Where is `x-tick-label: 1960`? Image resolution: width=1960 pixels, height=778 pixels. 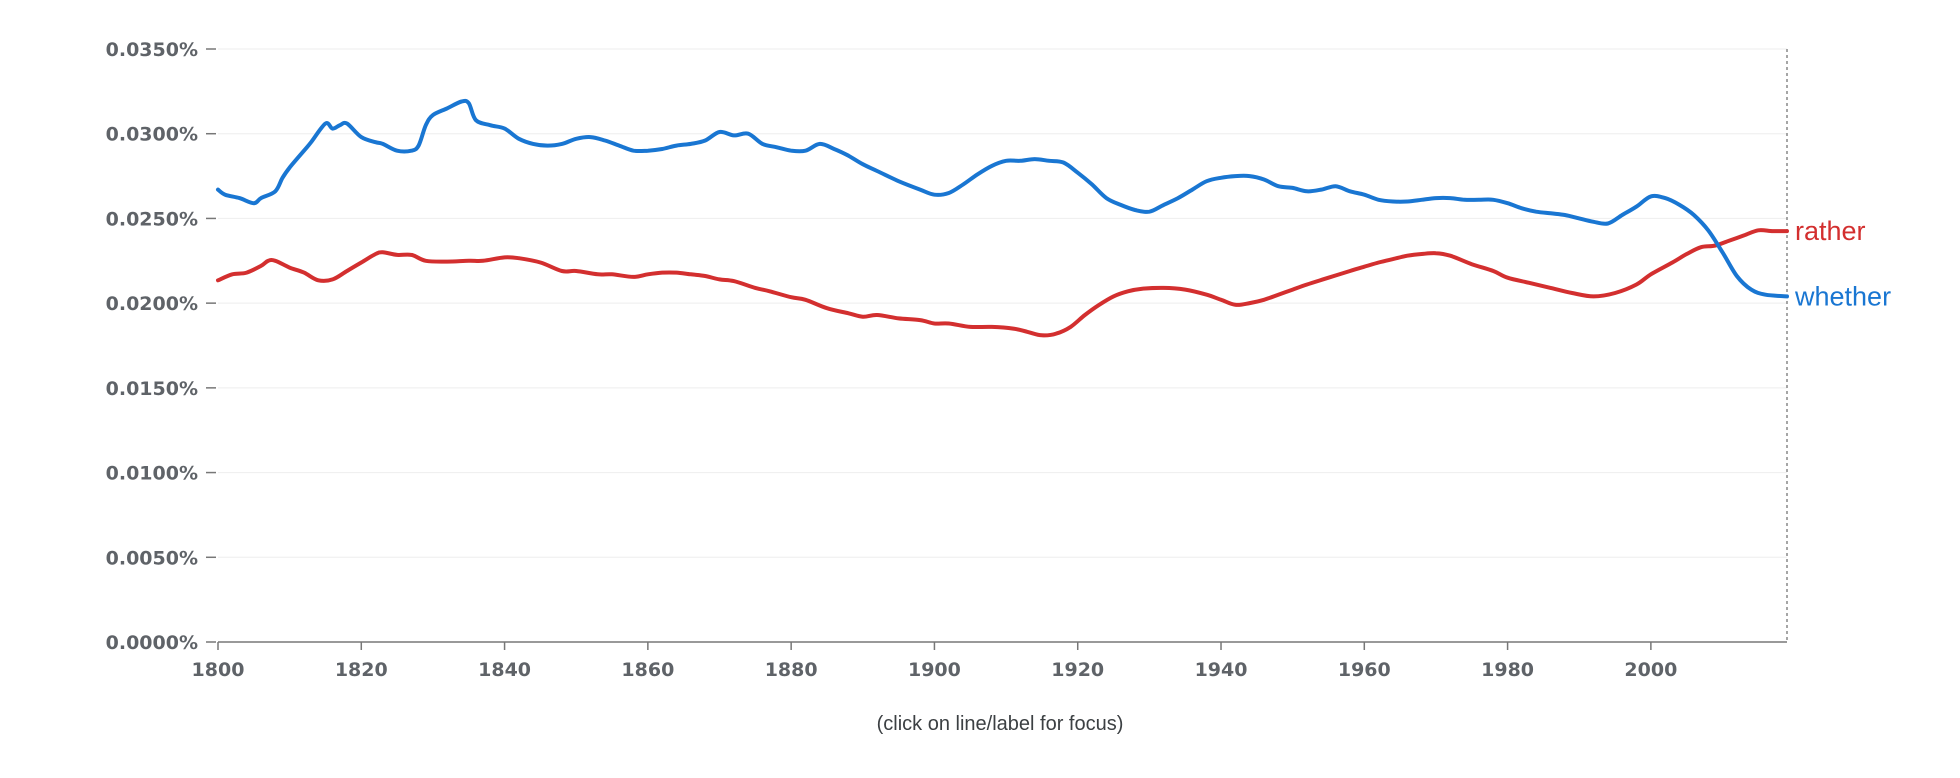 x-tick-label: 1960 is located at coordinates (1364, 670).